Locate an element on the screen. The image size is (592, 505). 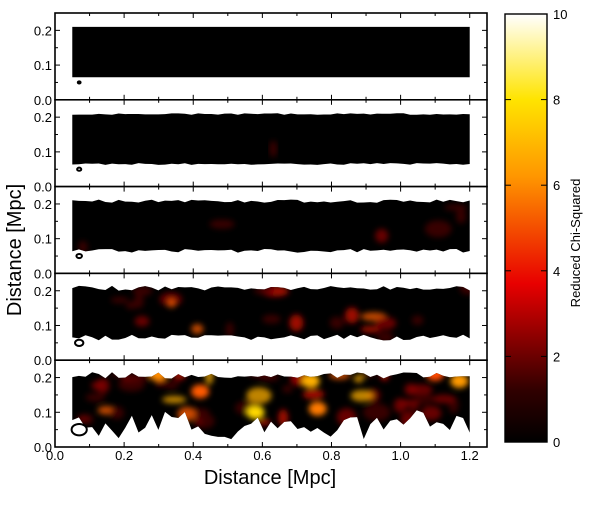
x-tick-label: 1.2 is located at coordinates (470, 455).